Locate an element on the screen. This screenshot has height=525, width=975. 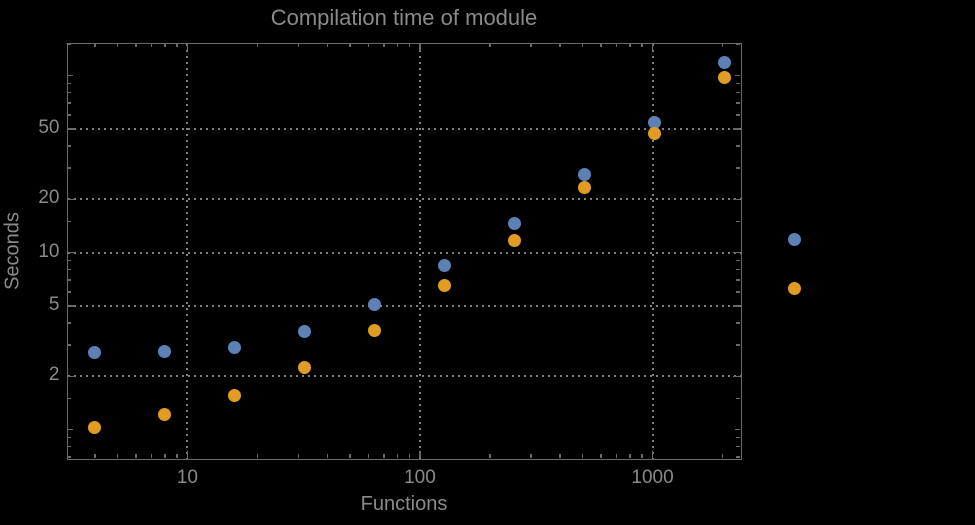
y-tick-label: 5 is located at coordinates (54, 304).